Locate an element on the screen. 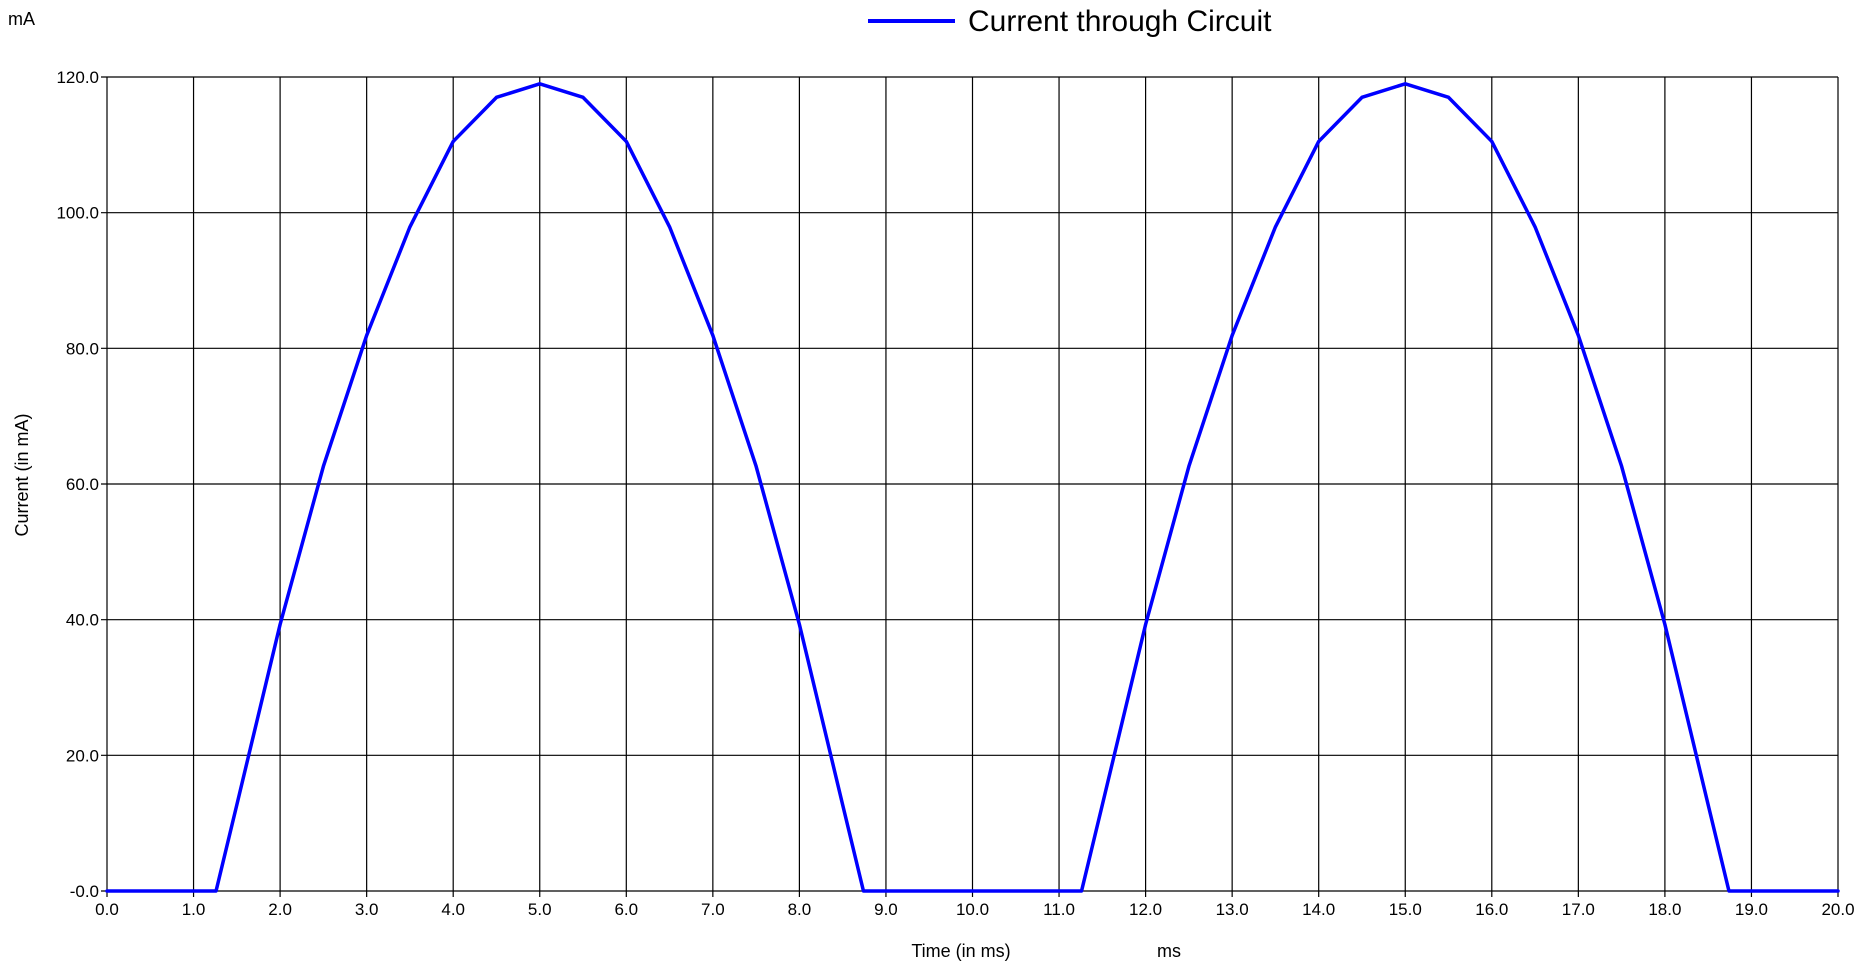 The width and height of the screenshot is (1872, 966). x-tick-label: 7.0 is located at coordinates (713, 909).